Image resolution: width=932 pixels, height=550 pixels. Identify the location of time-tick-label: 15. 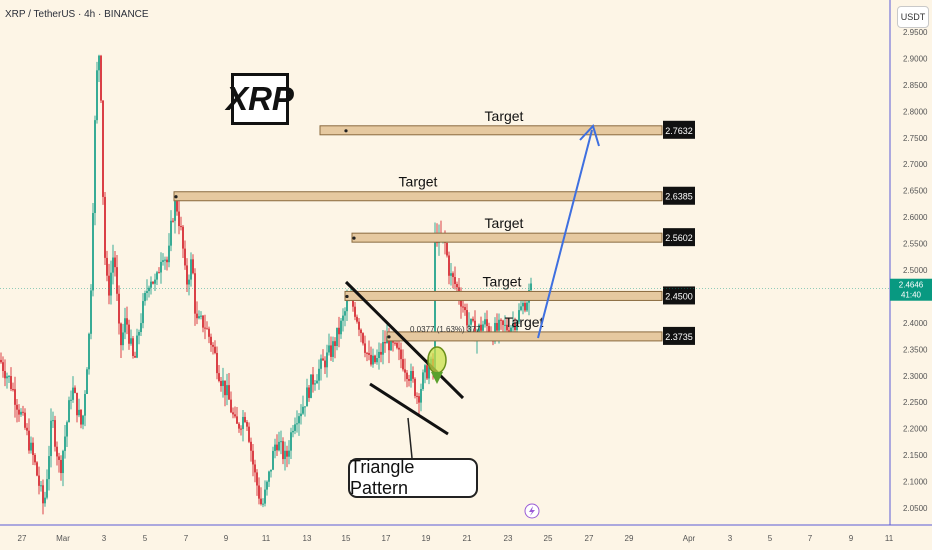
(346, 538).